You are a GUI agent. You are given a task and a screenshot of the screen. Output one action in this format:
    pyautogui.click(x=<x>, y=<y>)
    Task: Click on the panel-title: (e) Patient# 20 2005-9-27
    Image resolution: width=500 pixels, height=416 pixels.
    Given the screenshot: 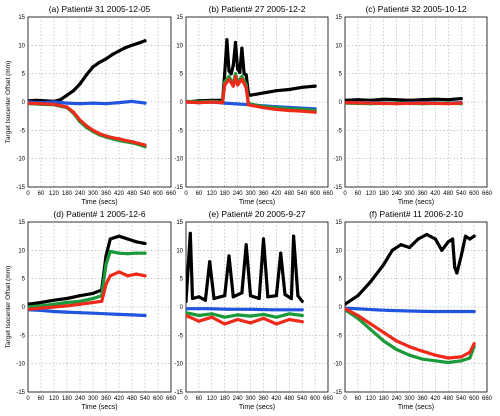 What is the action you would take?
    pyautogui.click(x=257, y=214)
    